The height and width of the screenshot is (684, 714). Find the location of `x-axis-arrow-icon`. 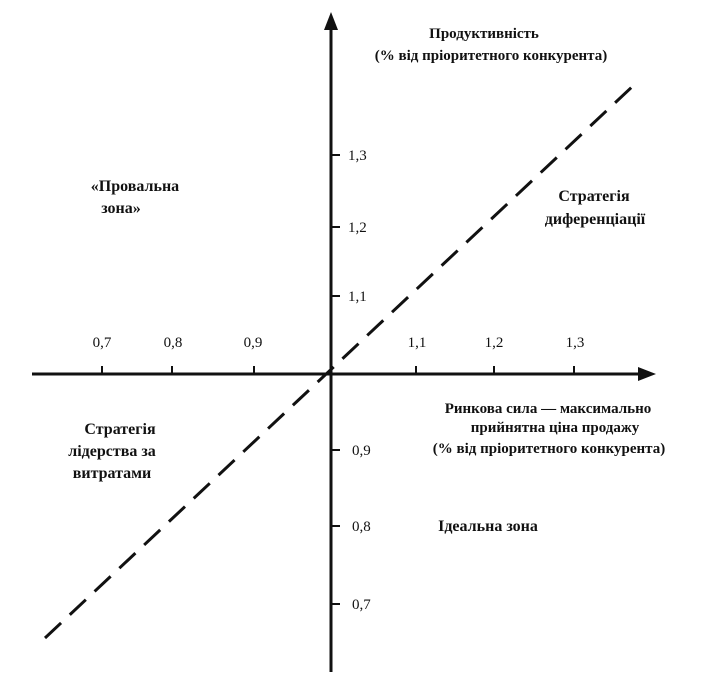

x-axis-arrow-icon is located at coordinates (647, 374).